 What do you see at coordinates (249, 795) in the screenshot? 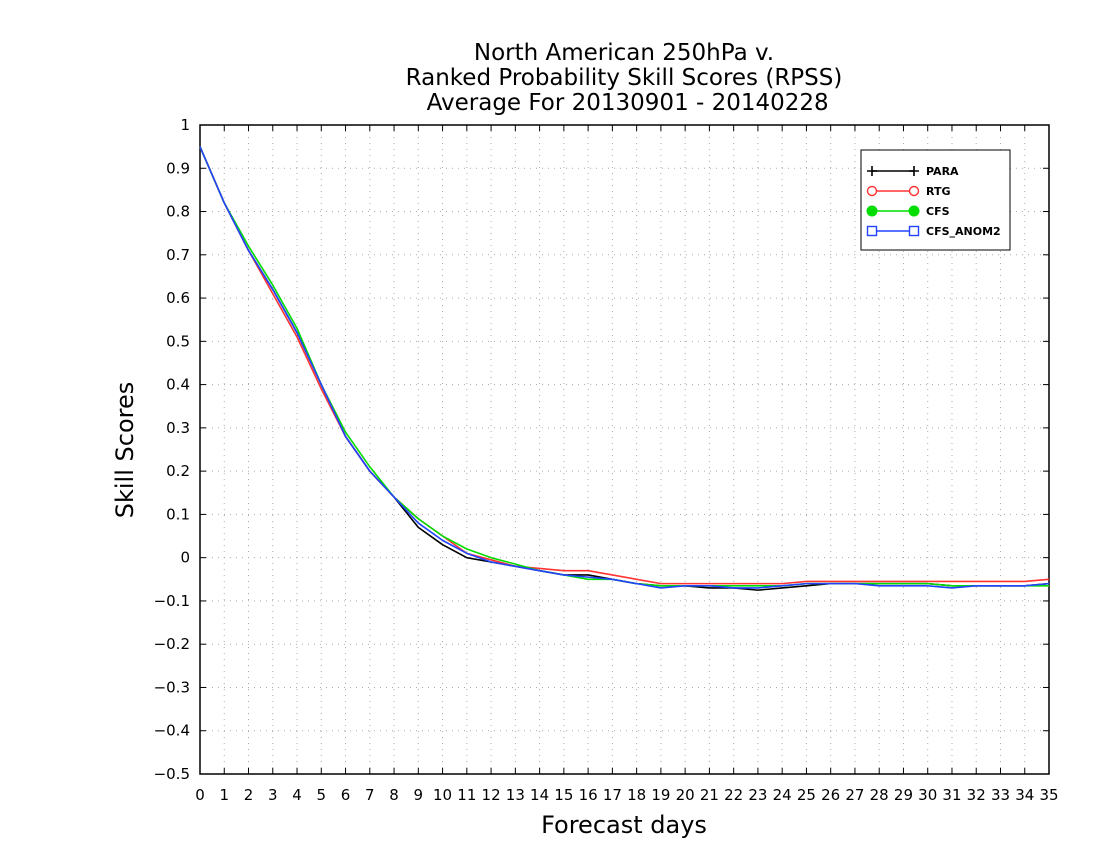
I see `x-tick-label: 2` at bounding box center [249, 795].